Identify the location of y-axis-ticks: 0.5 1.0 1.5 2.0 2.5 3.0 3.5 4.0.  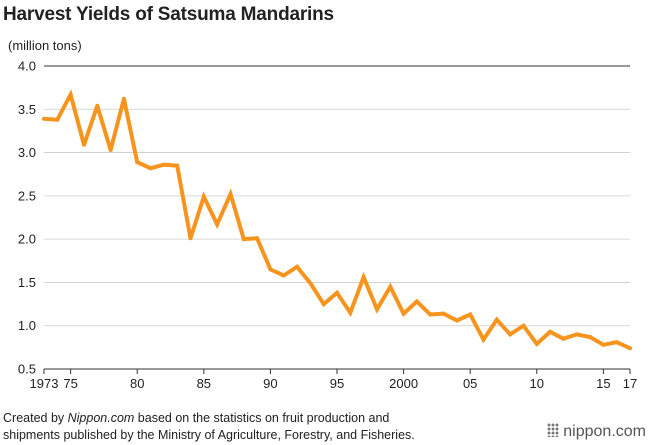
(27, 218).